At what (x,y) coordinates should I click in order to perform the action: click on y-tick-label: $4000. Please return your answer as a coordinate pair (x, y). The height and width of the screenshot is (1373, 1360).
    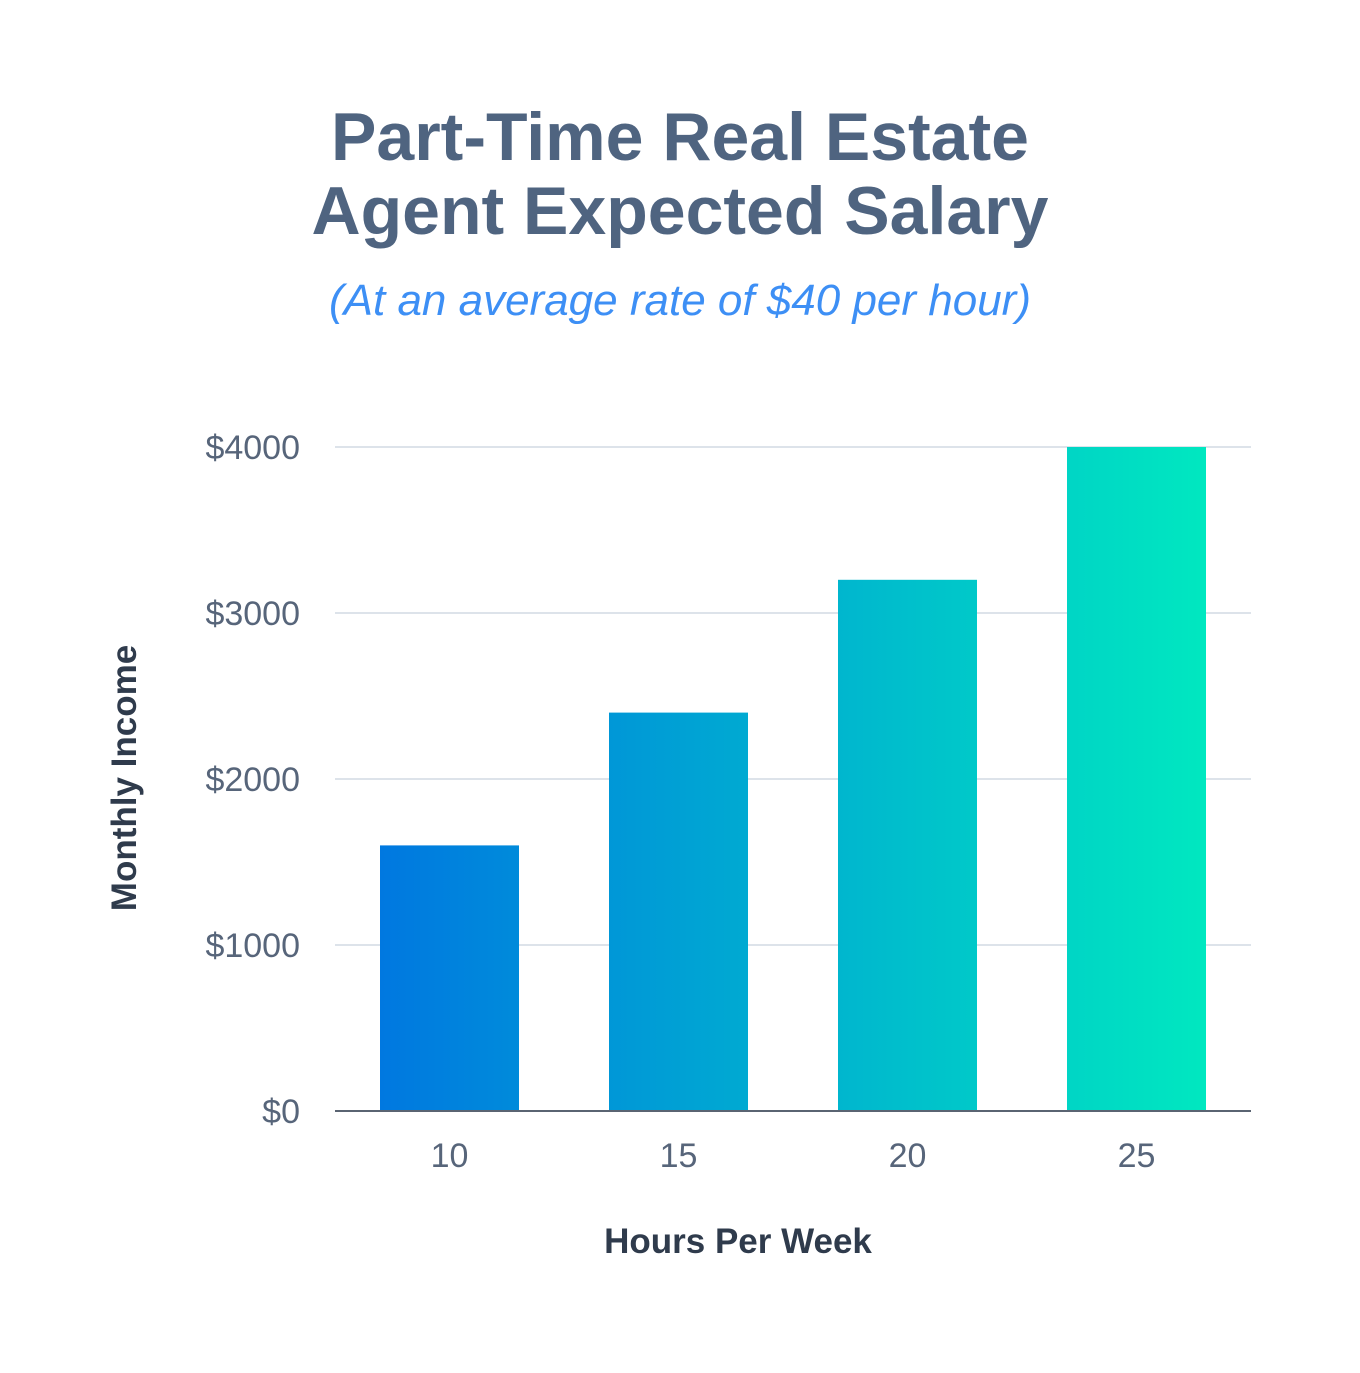
    Looking at the image, I should click on (252, 448).